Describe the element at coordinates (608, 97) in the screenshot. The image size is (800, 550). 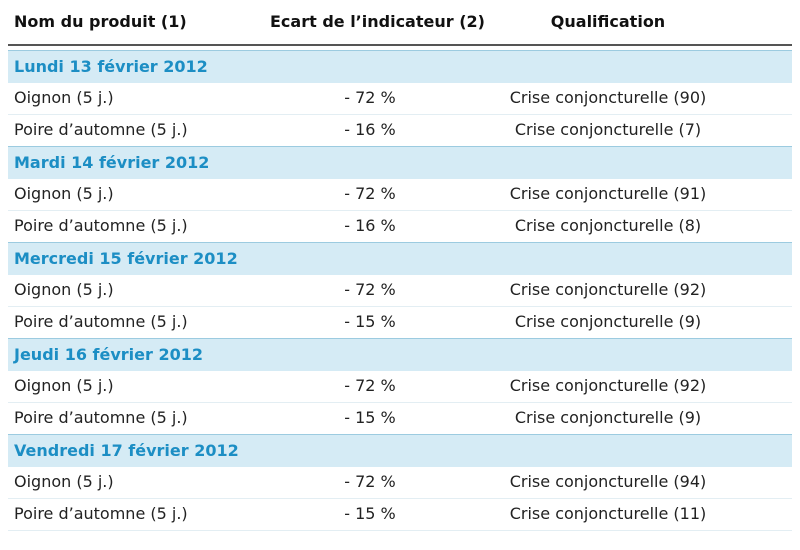
I see `qualification: Crise conjoncturelle (90)` at that location.